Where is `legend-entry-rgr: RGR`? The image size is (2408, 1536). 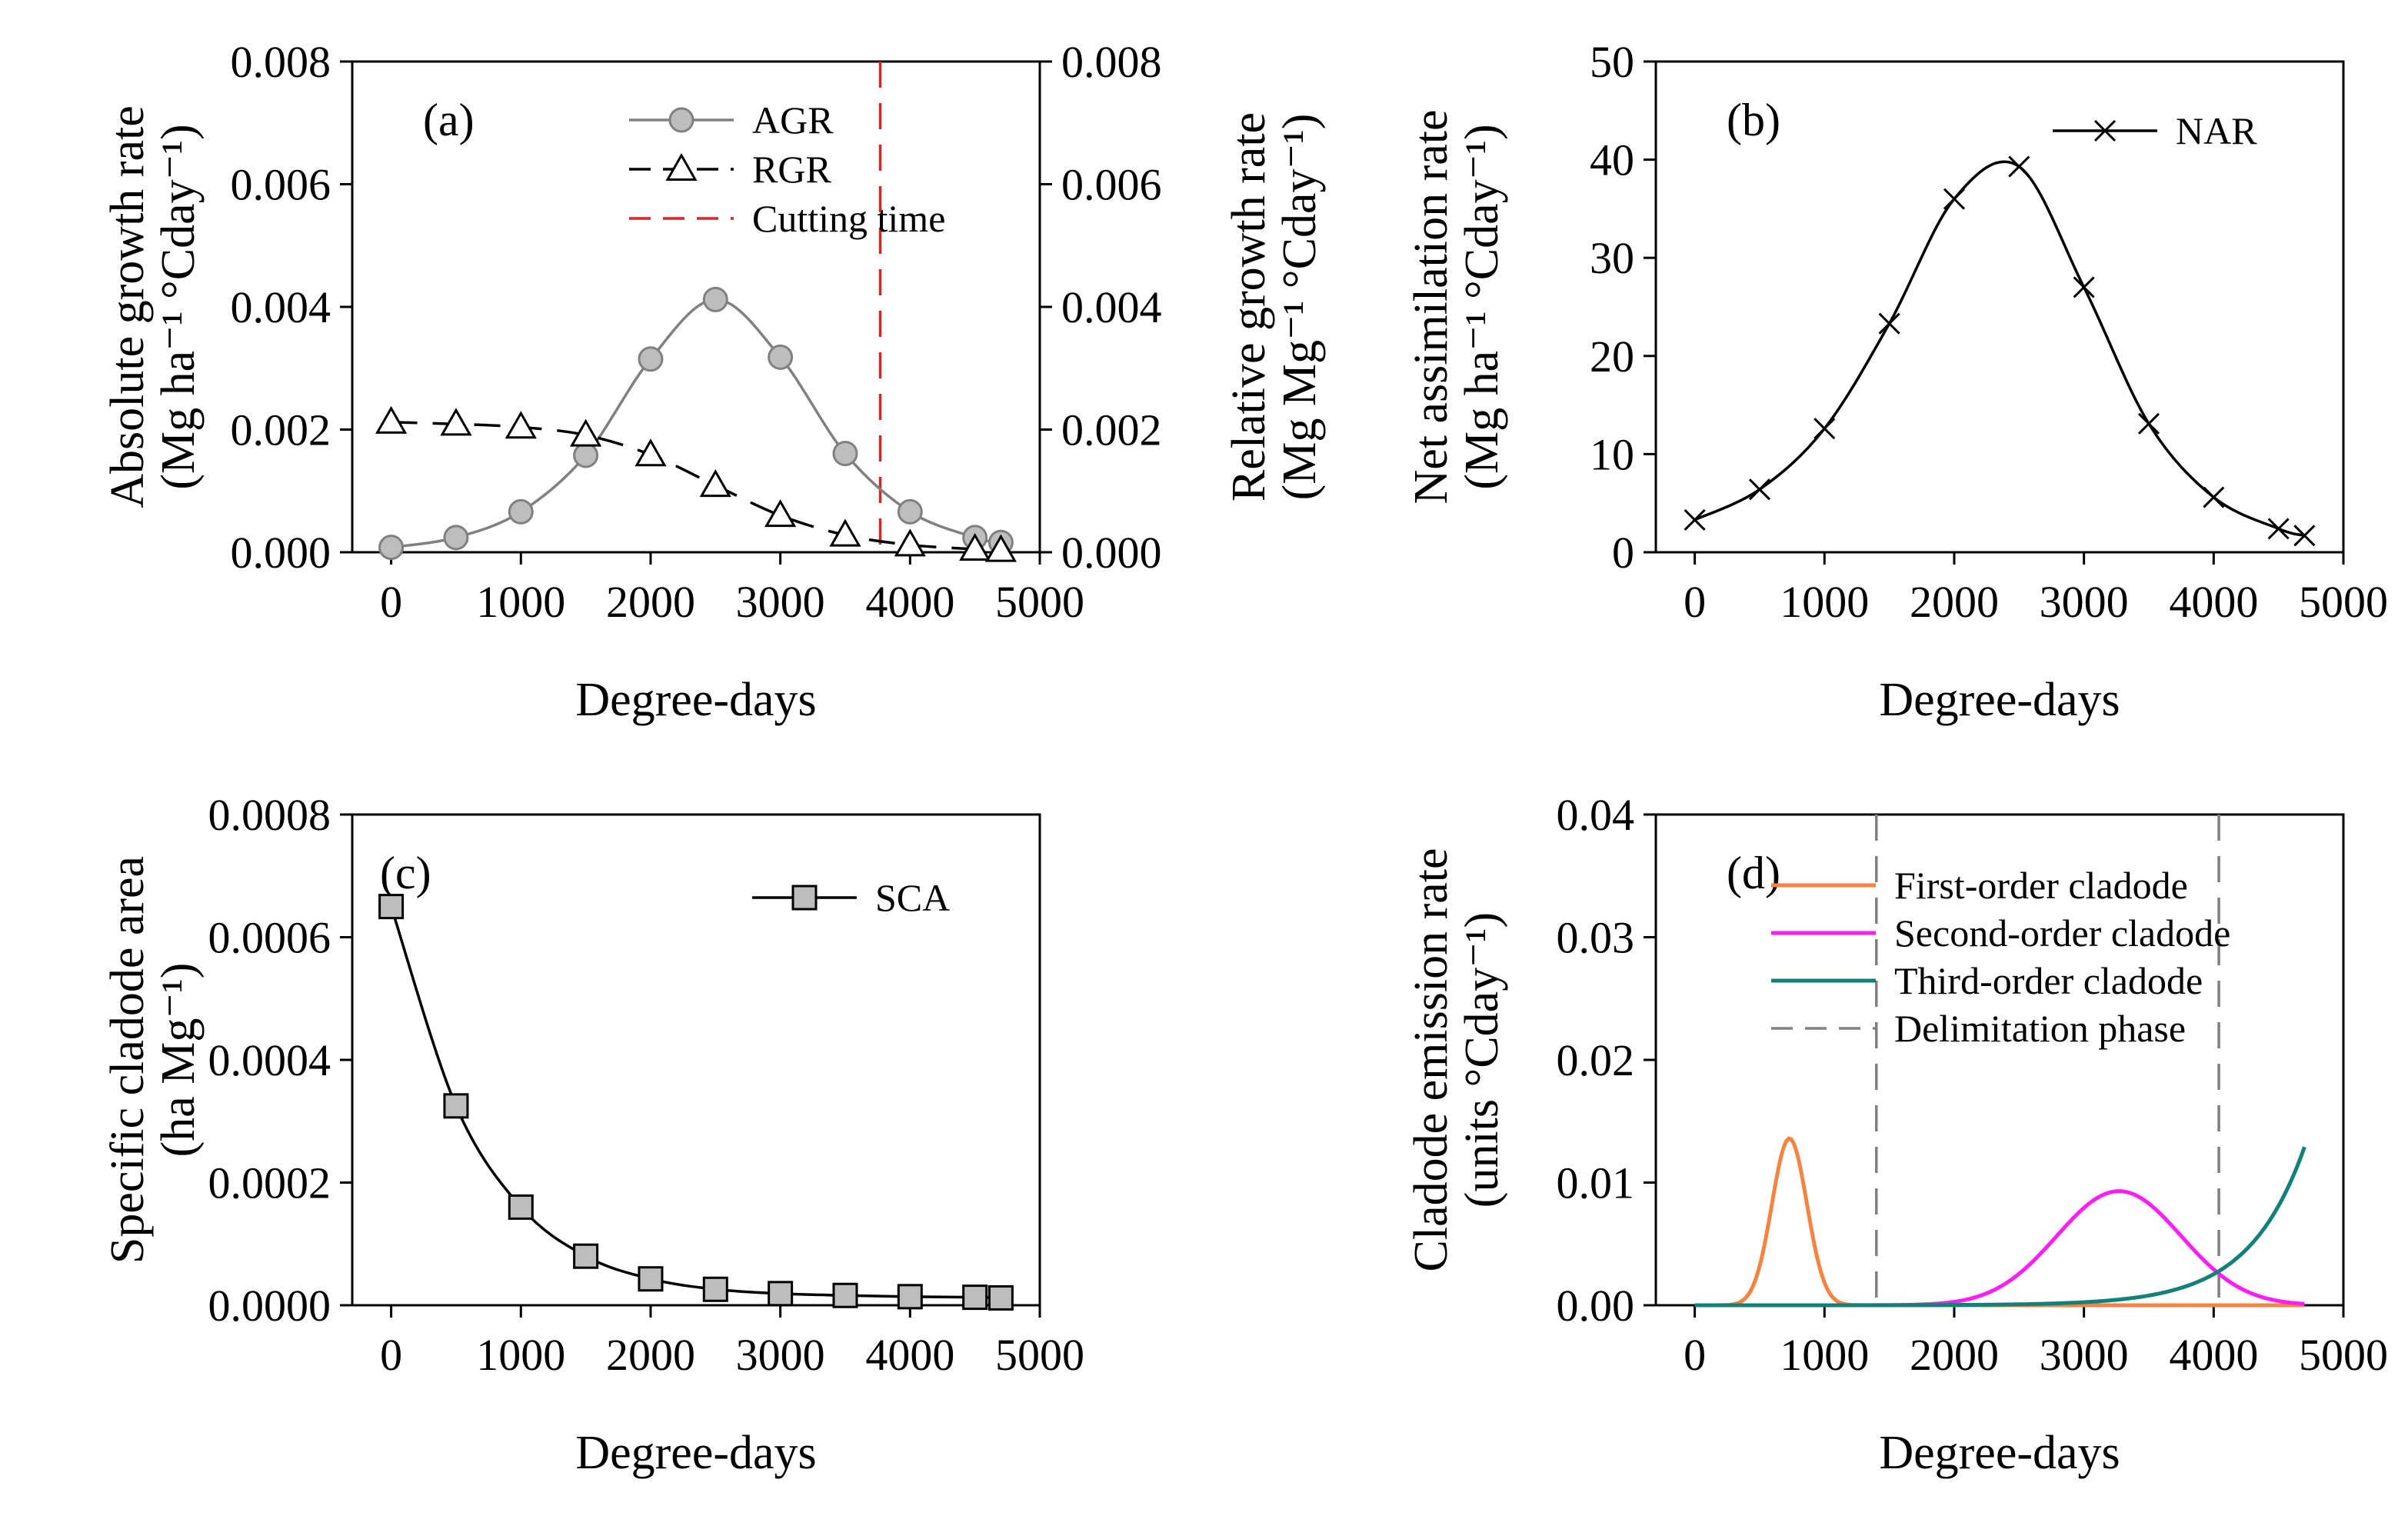 legend-entry-rgr: RGR is located at coordinates (730, 169).